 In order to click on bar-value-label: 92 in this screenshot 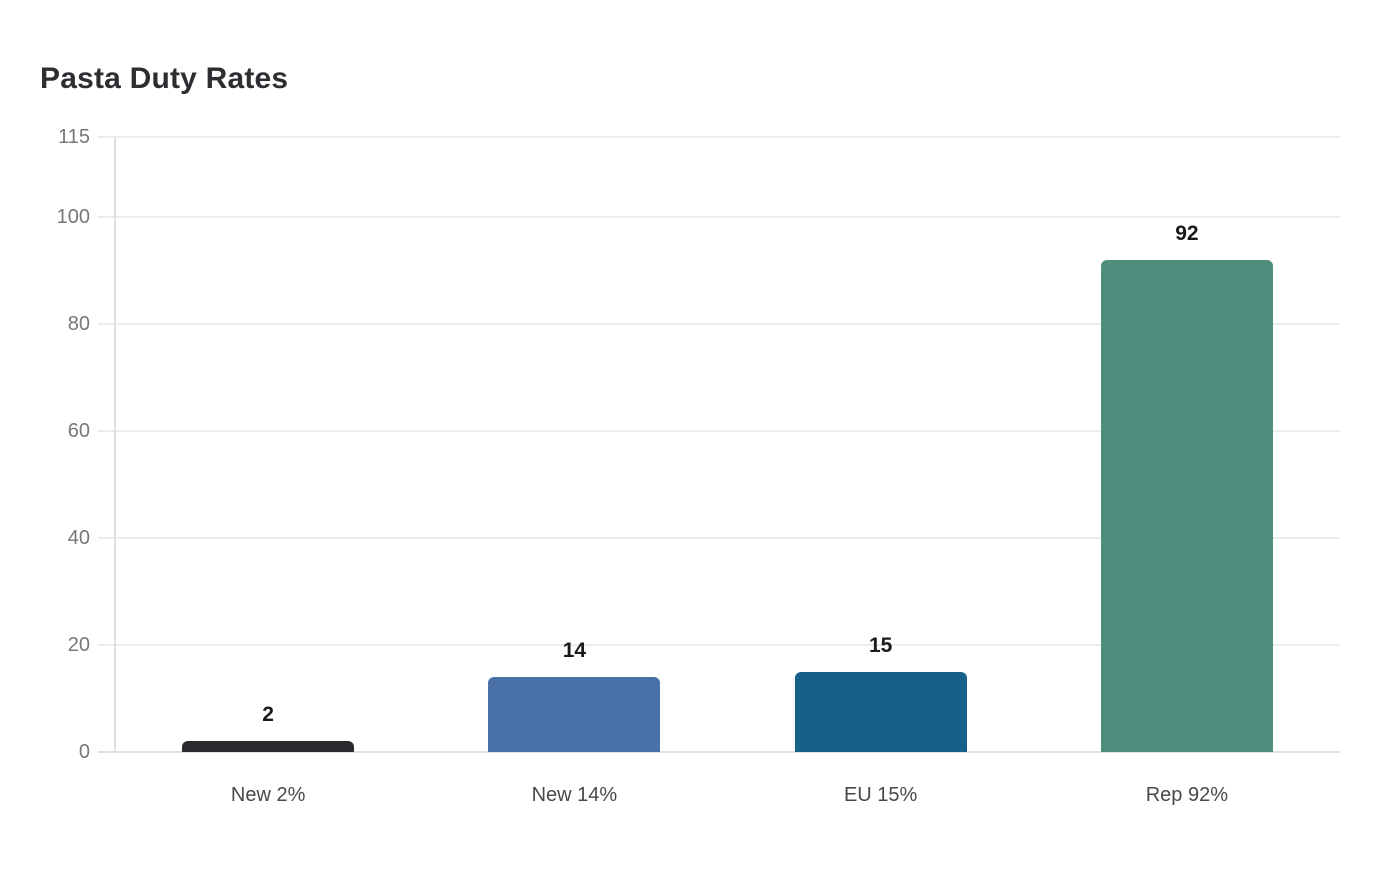, I will do `click(1187, 233)`.